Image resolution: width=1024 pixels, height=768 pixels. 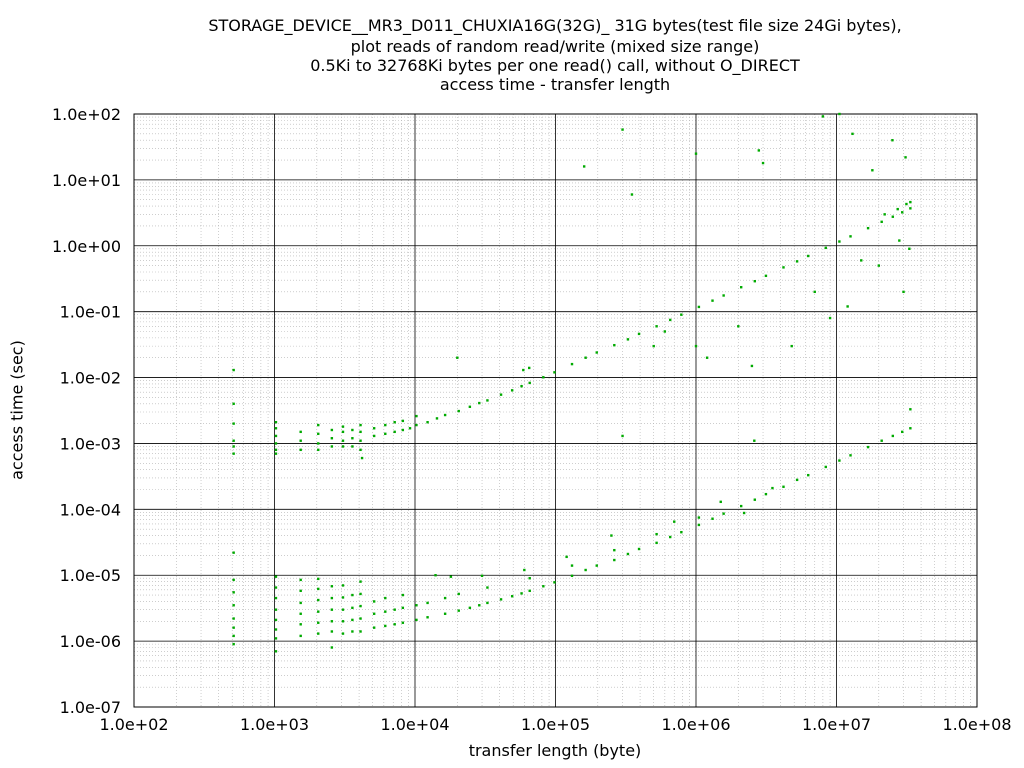 I want to click on y-axis-label: access time (sec), so click(x=17, y=410).